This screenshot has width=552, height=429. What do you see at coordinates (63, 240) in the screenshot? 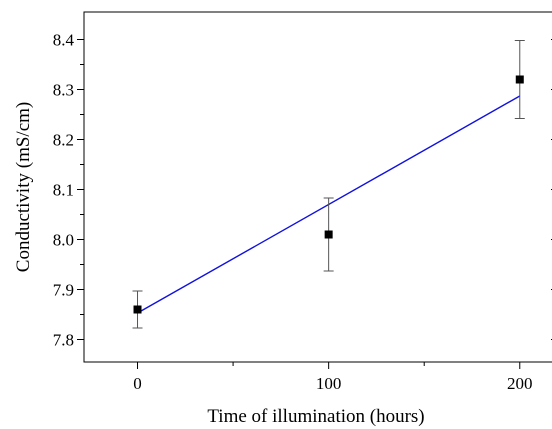
I see `y-tick-label: 8.0` at bounding box center [63, 240].